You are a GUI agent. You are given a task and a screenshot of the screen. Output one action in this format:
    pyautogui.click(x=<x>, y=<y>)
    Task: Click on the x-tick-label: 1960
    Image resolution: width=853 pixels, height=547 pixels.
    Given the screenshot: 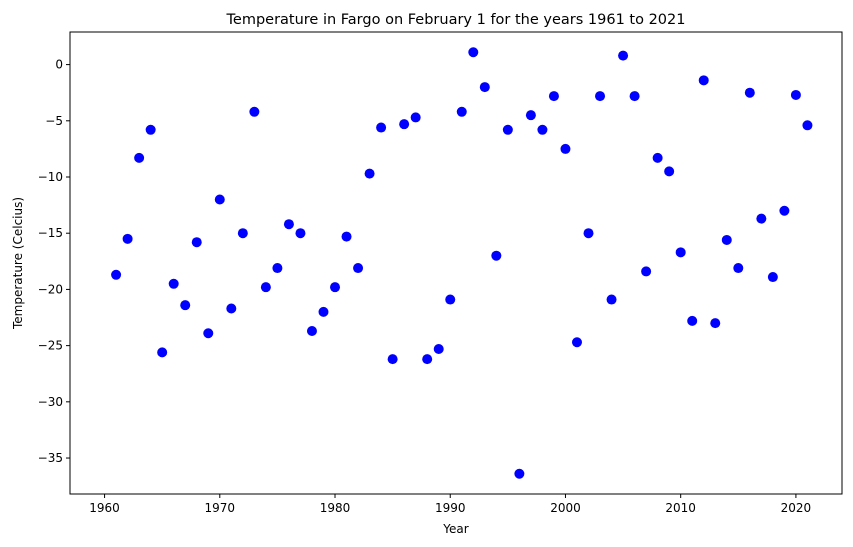 What is the action you would take?
    pyautogui.click(x=104, y=508)
    